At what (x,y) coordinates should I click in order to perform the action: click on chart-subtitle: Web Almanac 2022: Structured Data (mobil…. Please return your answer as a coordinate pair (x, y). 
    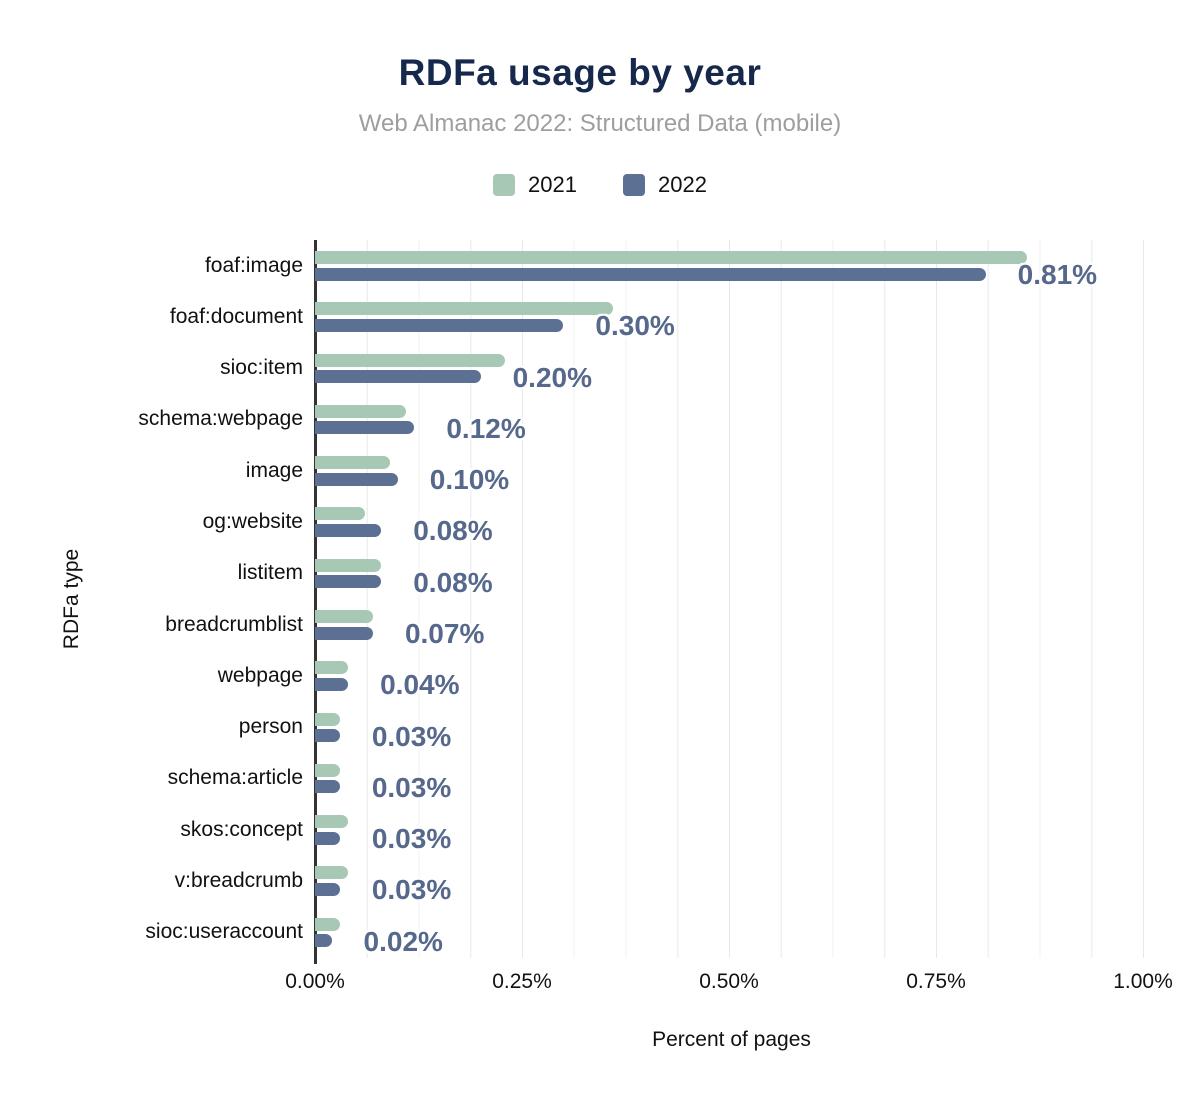
    Looking at the image, I should click on (600, 123).